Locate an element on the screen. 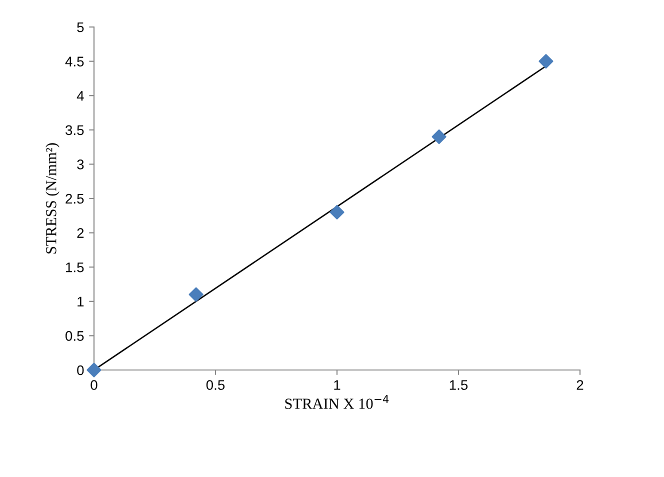 This screenshot has width=664, height=477. y-tick-label: 0 is located at coordinates (80, 370).